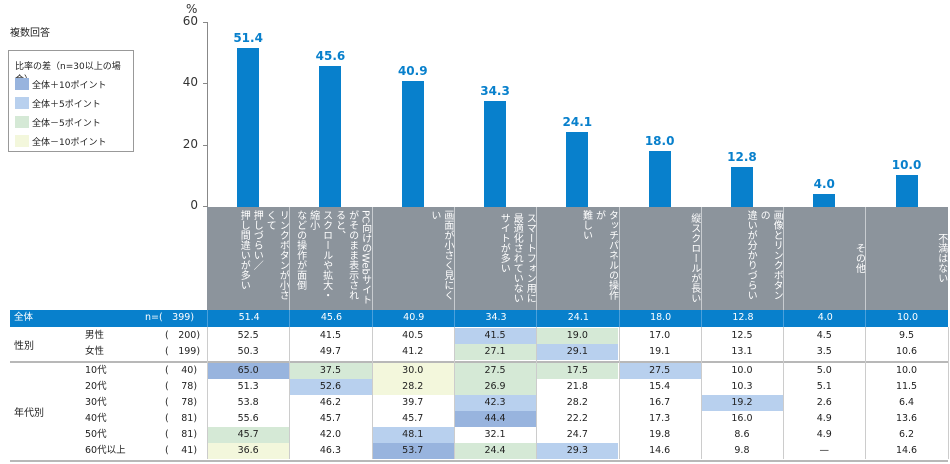 The width and height of the screenshot is (950, 464). Describe the element at coordinates (824, 402) in the screenshot. I see `table-cell: 2.6` at that location.